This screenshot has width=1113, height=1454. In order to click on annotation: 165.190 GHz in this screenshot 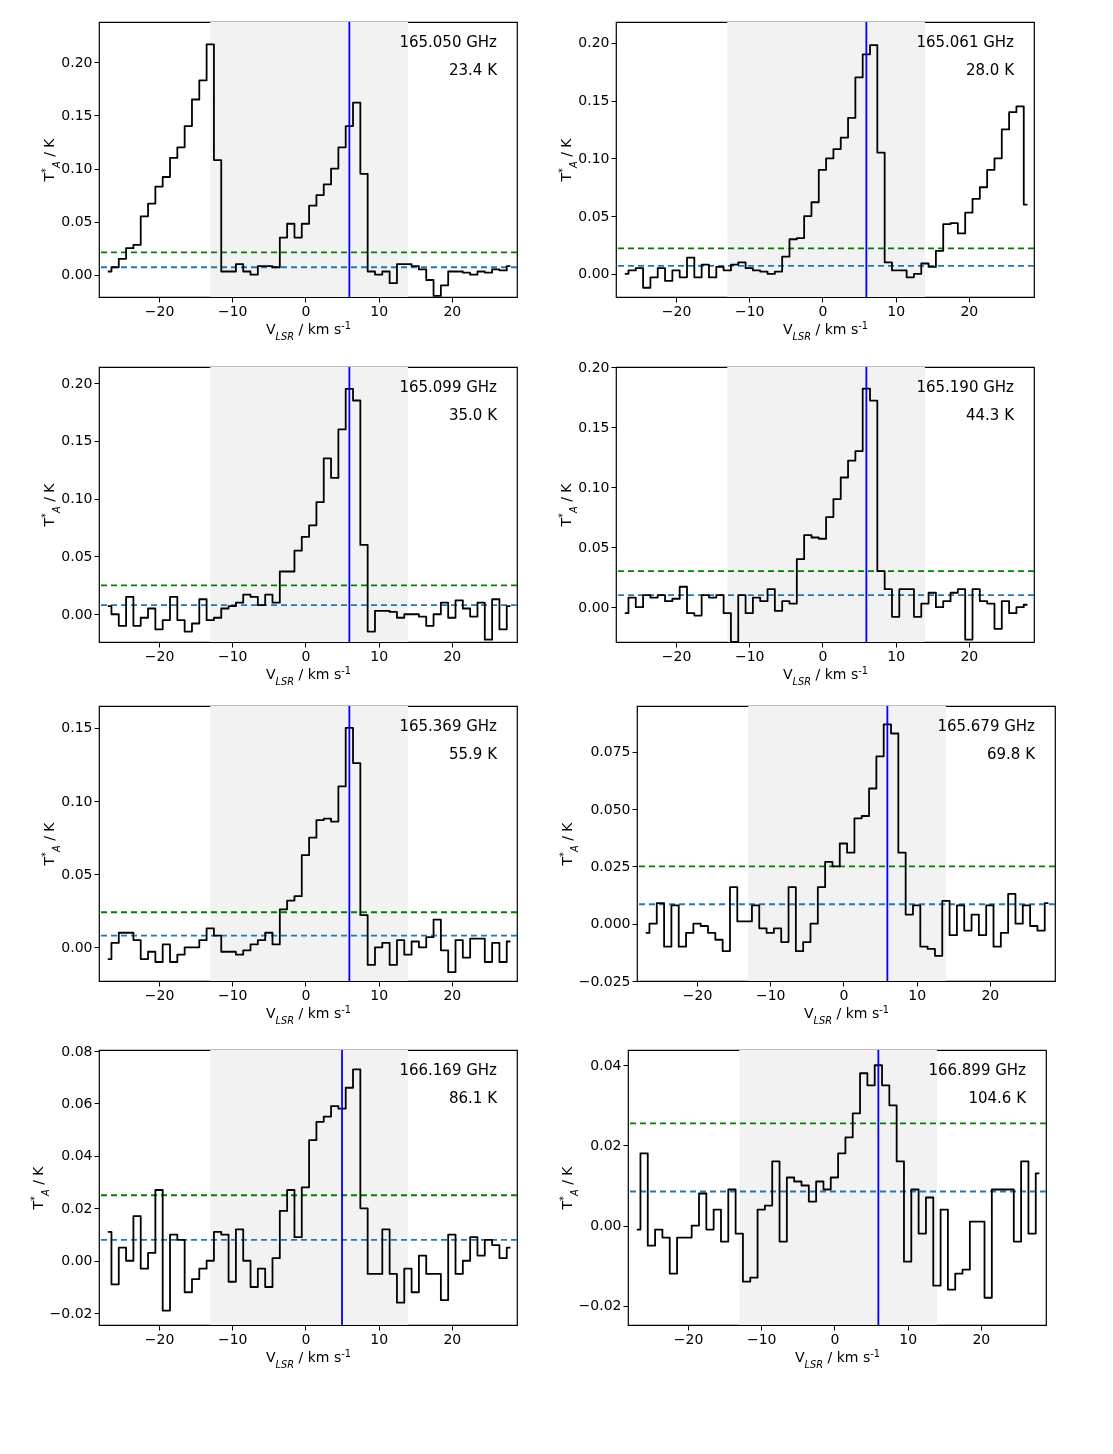, I will do `click(965, 387)`.